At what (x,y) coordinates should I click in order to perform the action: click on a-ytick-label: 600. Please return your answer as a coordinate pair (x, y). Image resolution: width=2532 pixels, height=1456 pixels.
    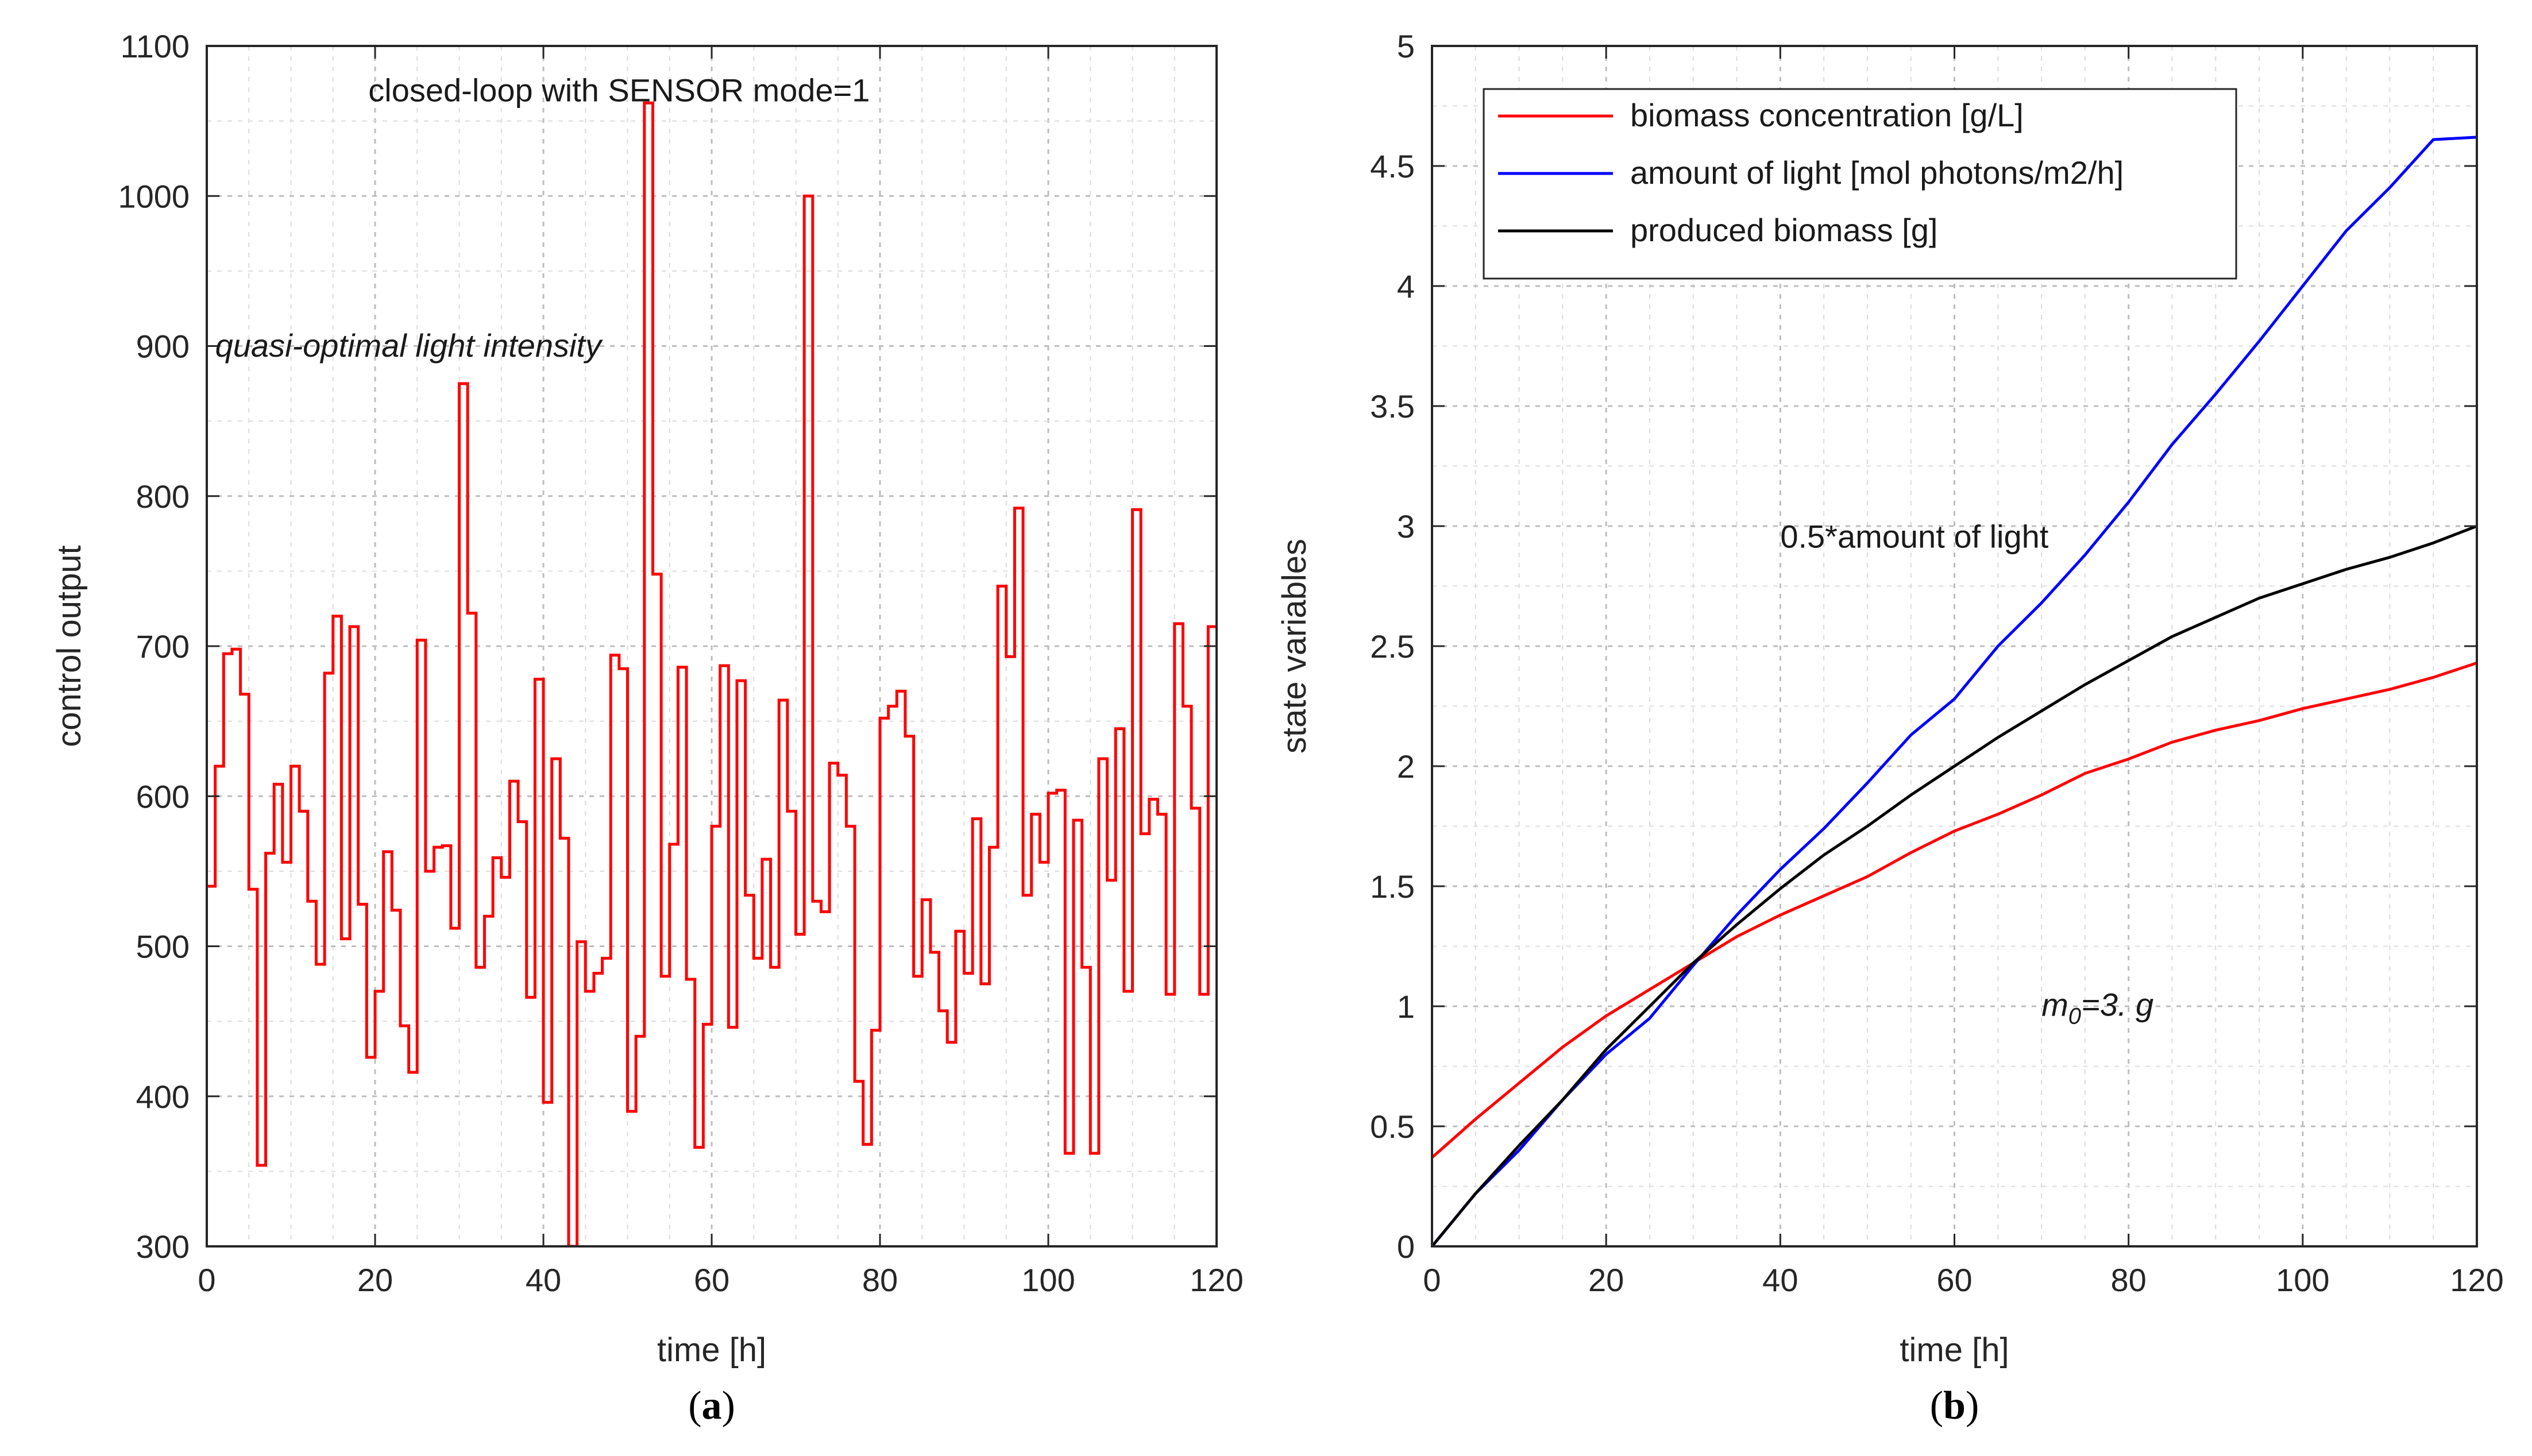
    Looking at the image, I should click on (163, 796).